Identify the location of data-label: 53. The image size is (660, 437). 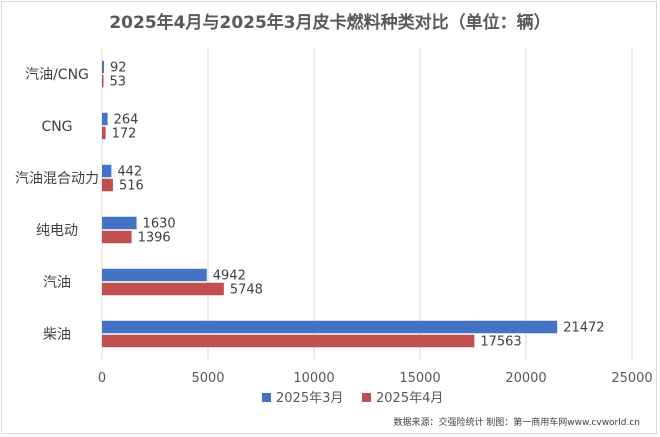
(118, 82).